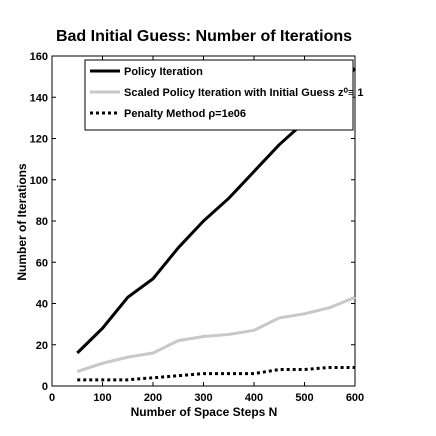  I want to click on x-axis-label: Number of Space Steps N, so click(204, 412).